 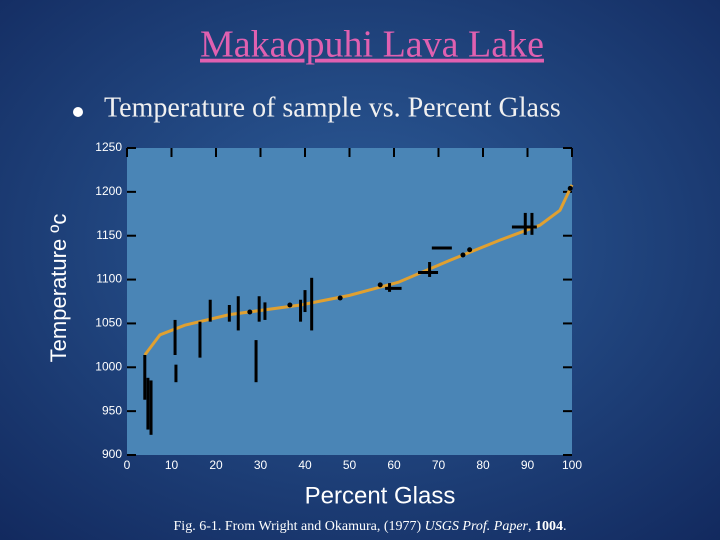 What do you see at coordinates (305, 465) in the screenshot?
I see `x-tick-label: 40` at bounding box center [305, 465].